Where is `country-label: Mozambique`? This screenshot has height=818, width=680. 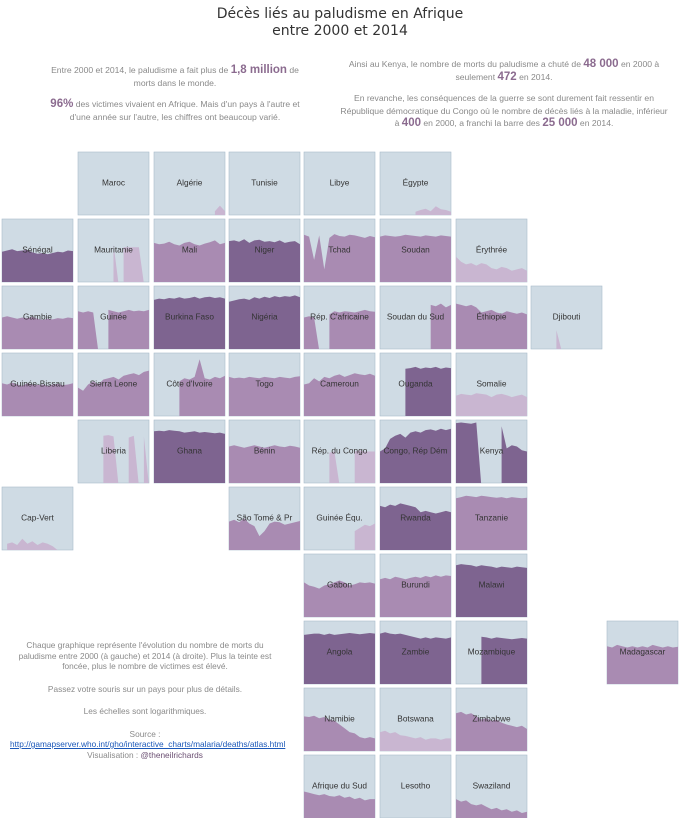
country-label: Mozambique is located at coordinates (492, 652).